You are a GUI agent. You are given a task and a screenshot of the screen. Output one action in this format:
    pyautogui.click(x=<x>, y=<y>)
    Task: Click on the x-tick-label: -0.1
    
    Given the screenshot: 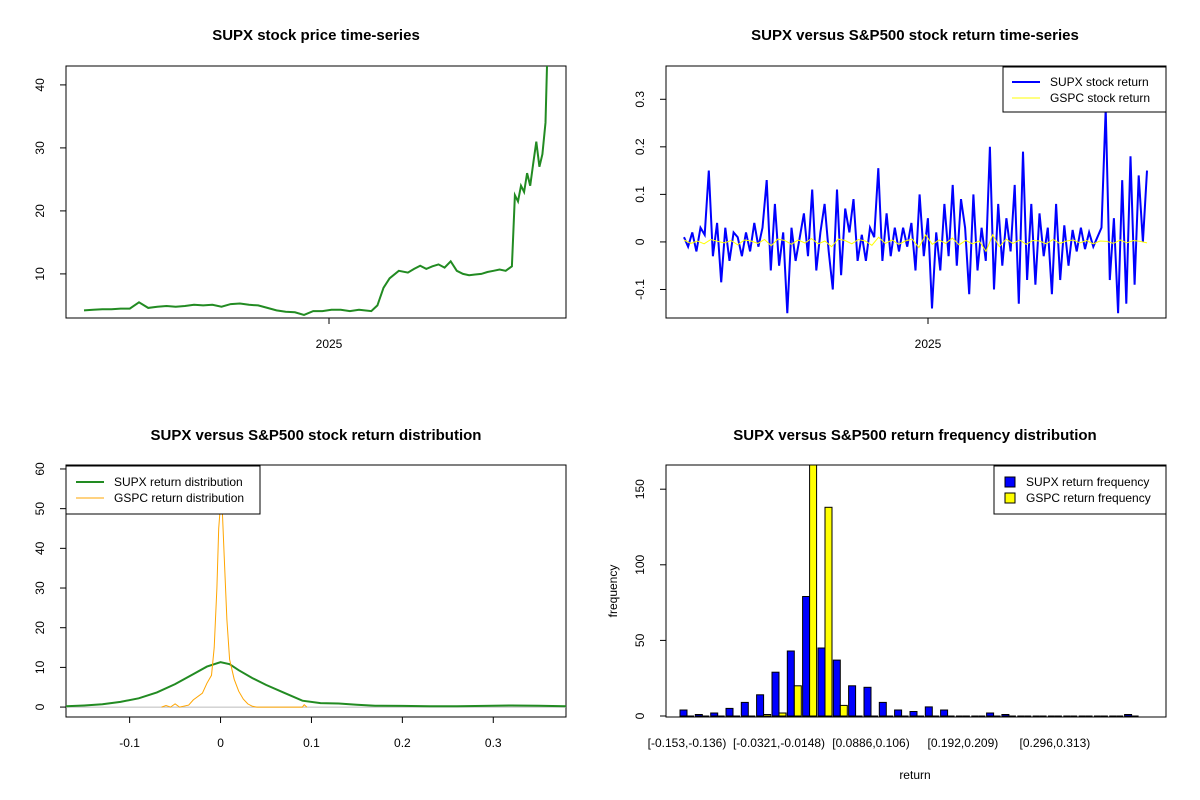 What is the action you would take?
    pyautogui.click(x=129, y=743)
    